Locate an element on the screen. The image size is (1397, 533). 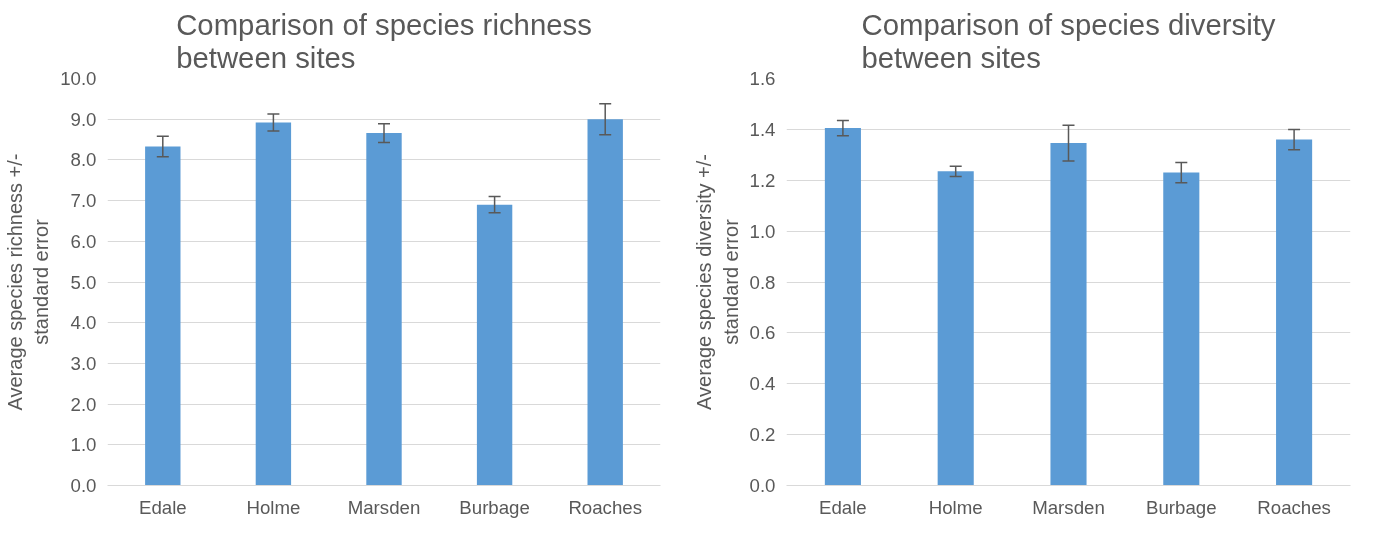
y-tick-label: 2.0 is located at coordinates (83, 404).